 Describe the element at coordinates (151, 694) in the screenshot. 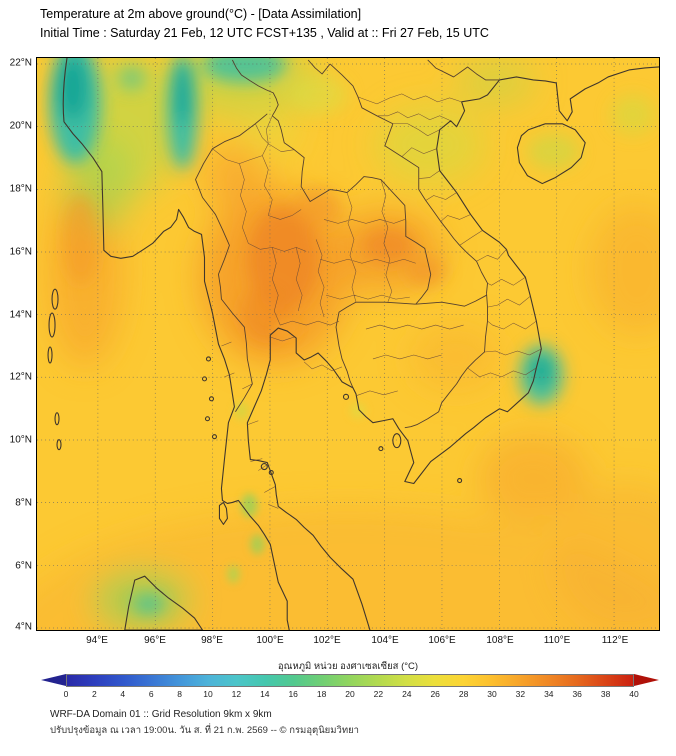

I see `colorbar-tick-label: 6` at that location.